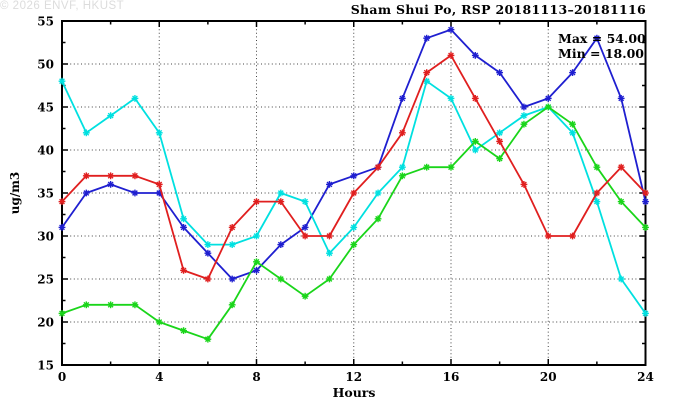  Describe the element at coordinates (45, 151) in the screenshot. I see `y-tick-label: 40` at that location.